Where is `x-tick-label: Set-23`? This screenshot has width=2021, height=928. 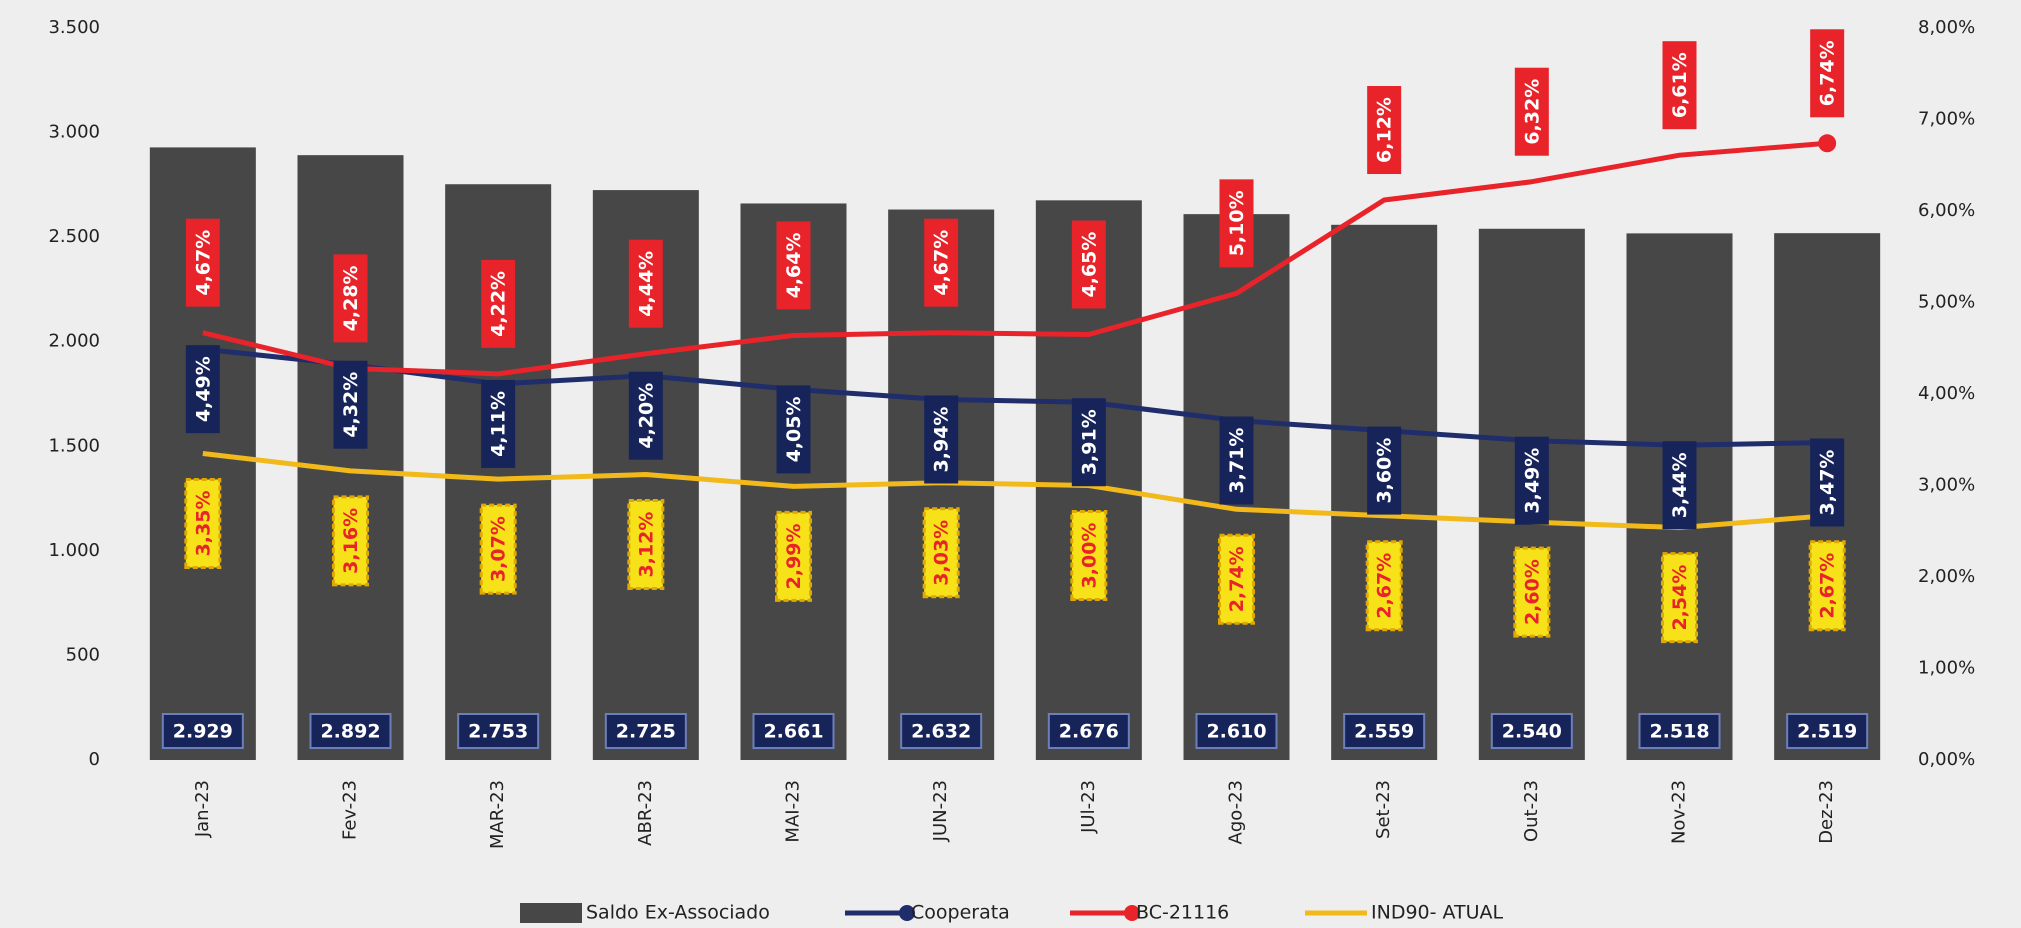
x-tick-label: Set-23 is located at coordinates (1383, 809).